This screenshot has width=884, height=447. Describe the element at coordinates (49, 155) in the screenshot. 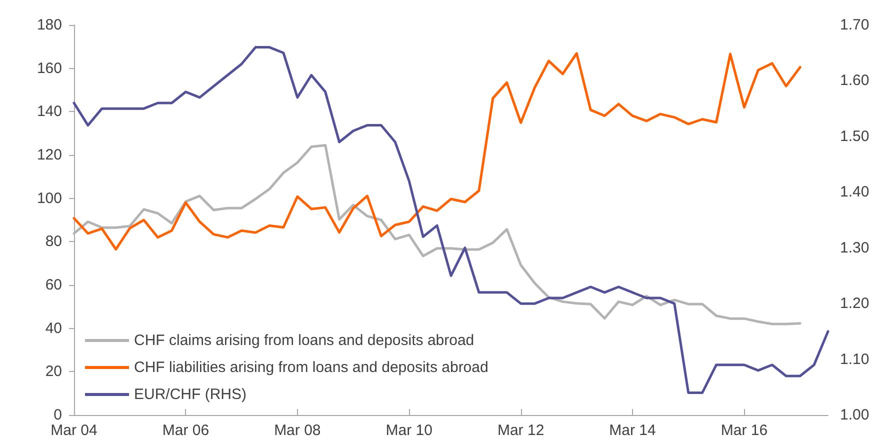

I see `y-tick-label: 120` at that location.